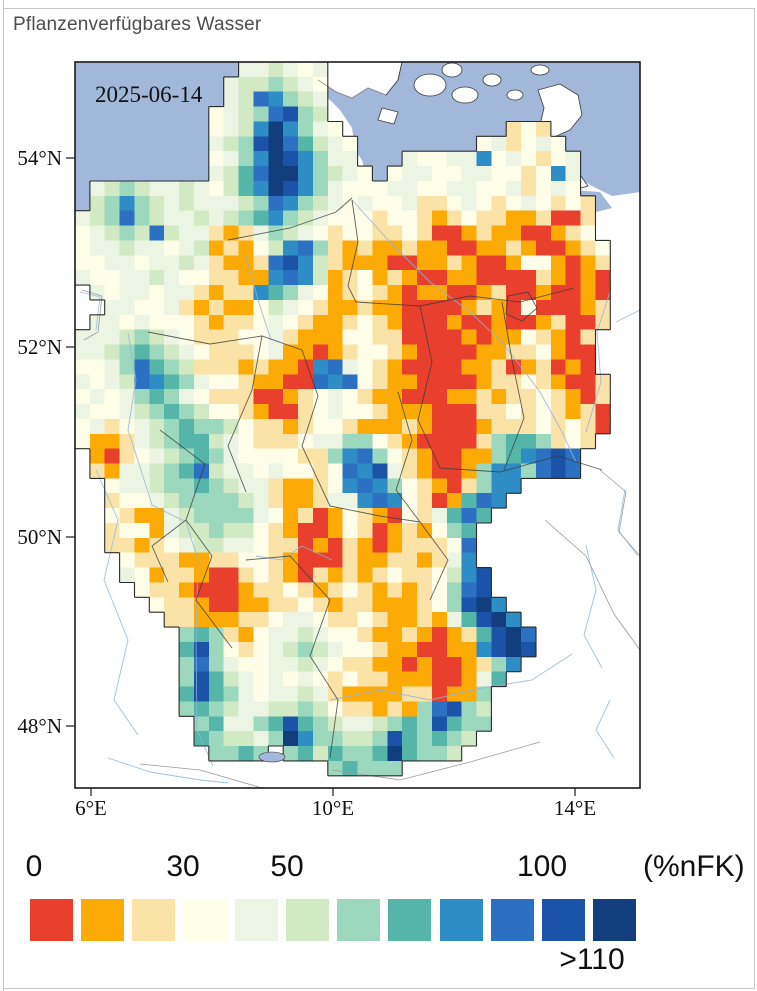 The width and height of the screenshot is (757, 991). I want to click on x-tick-label: 6°E, so click(91, 808).